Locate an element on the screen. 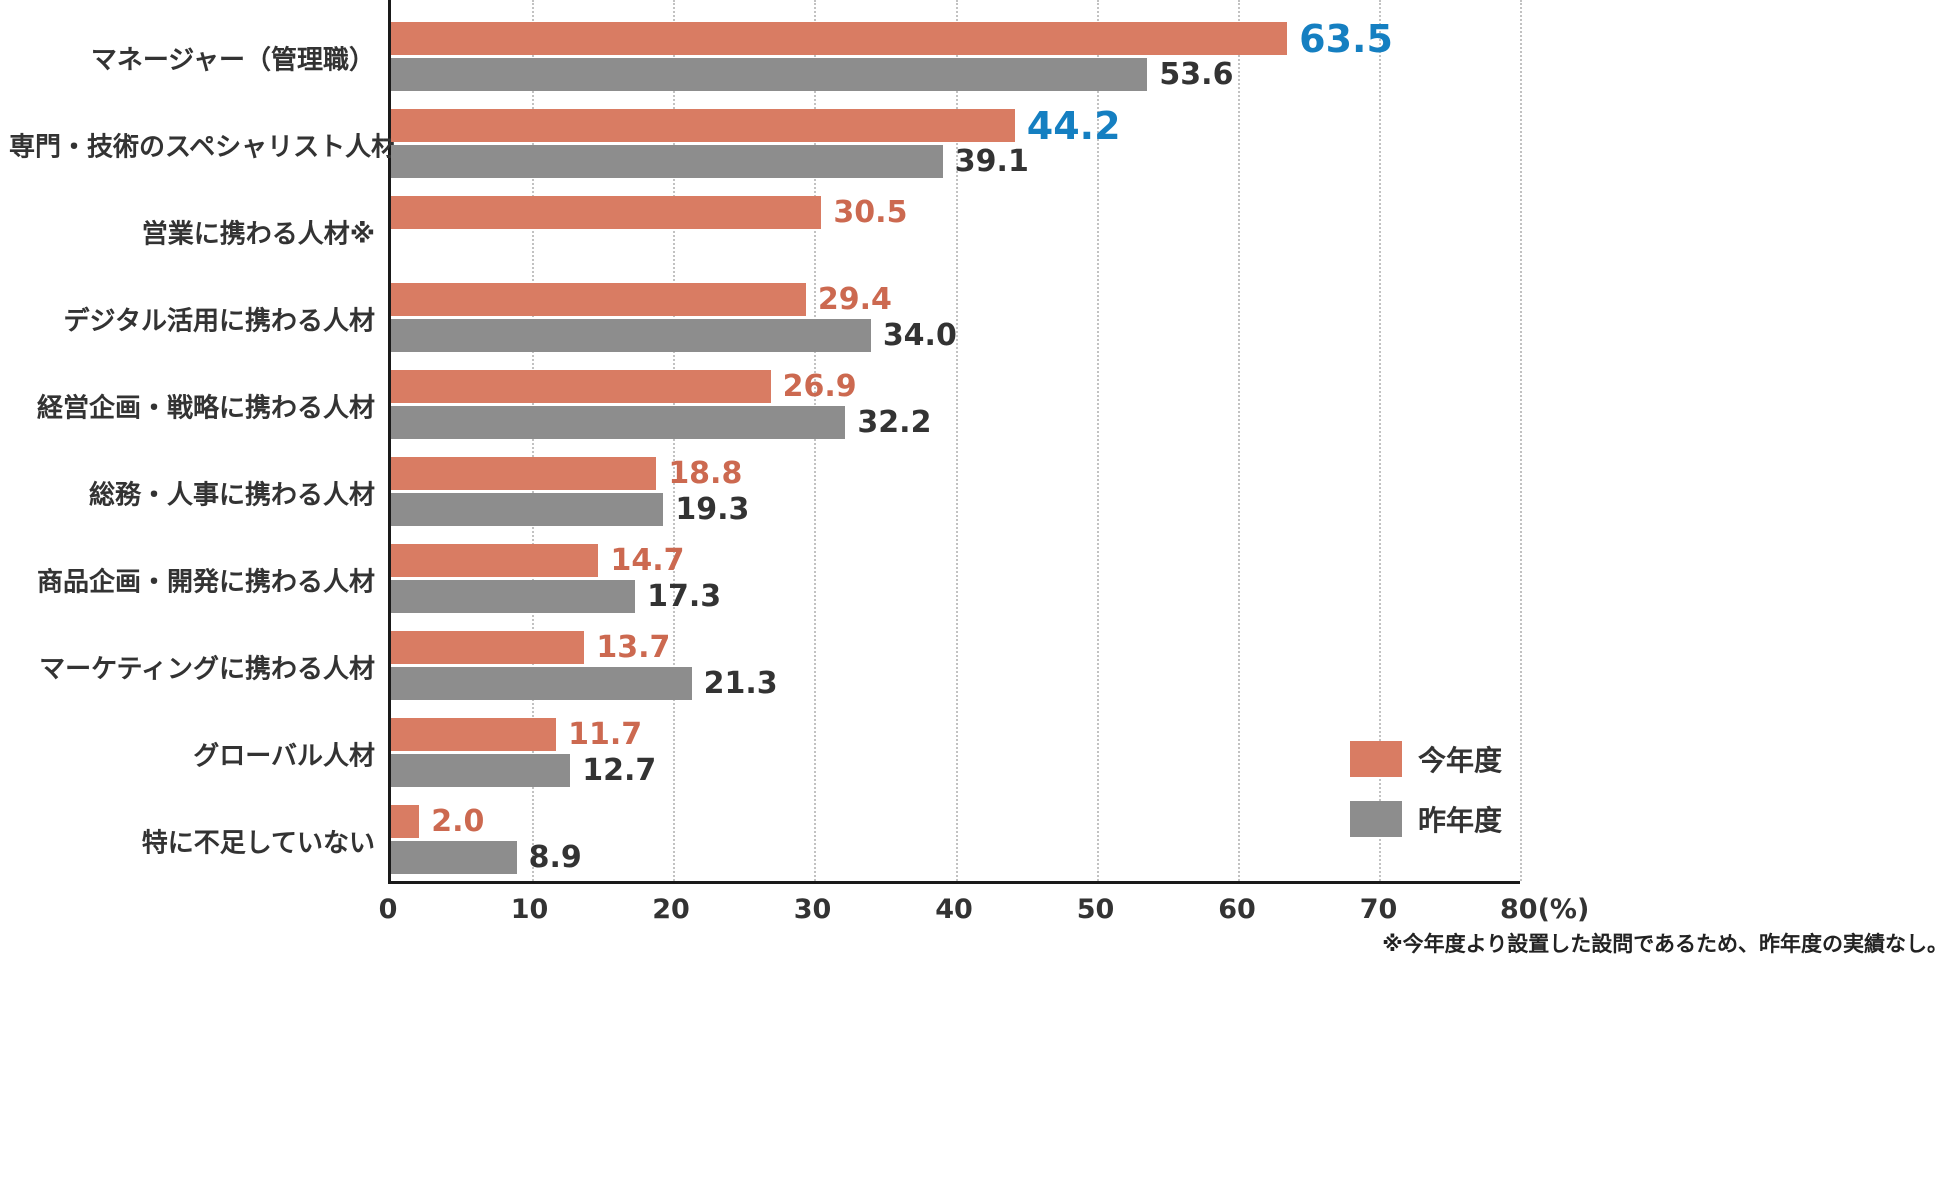 This screenshot has width=1956, height=1192. bar-row-last: 34.0 is located at coordinates (955, 335).